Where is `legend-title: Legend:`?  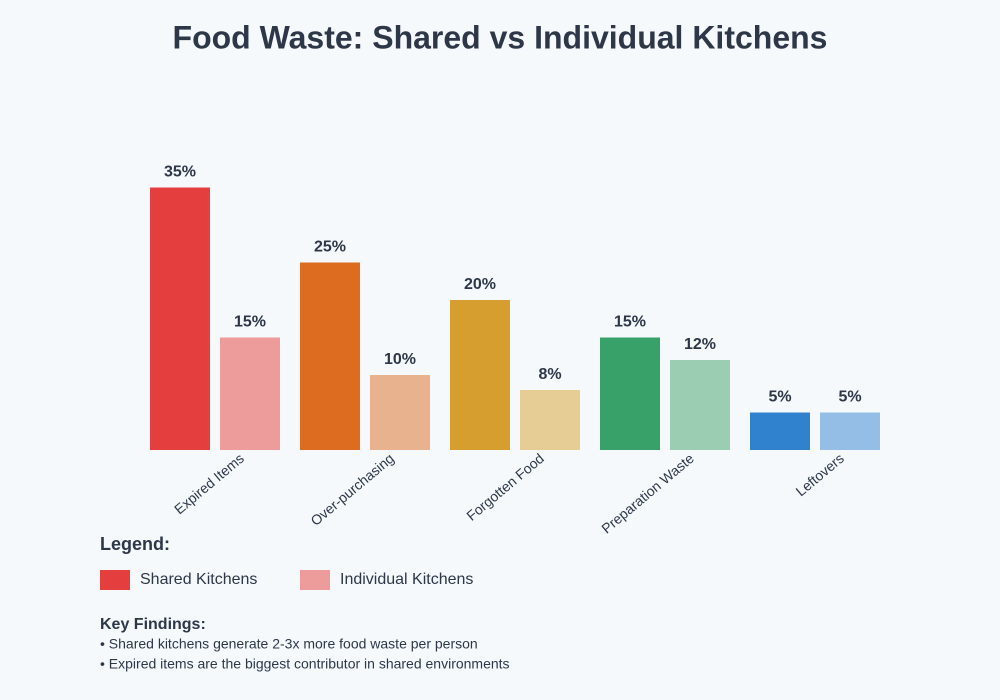 legend-title: Legend: is located at coordinates (135, 544).